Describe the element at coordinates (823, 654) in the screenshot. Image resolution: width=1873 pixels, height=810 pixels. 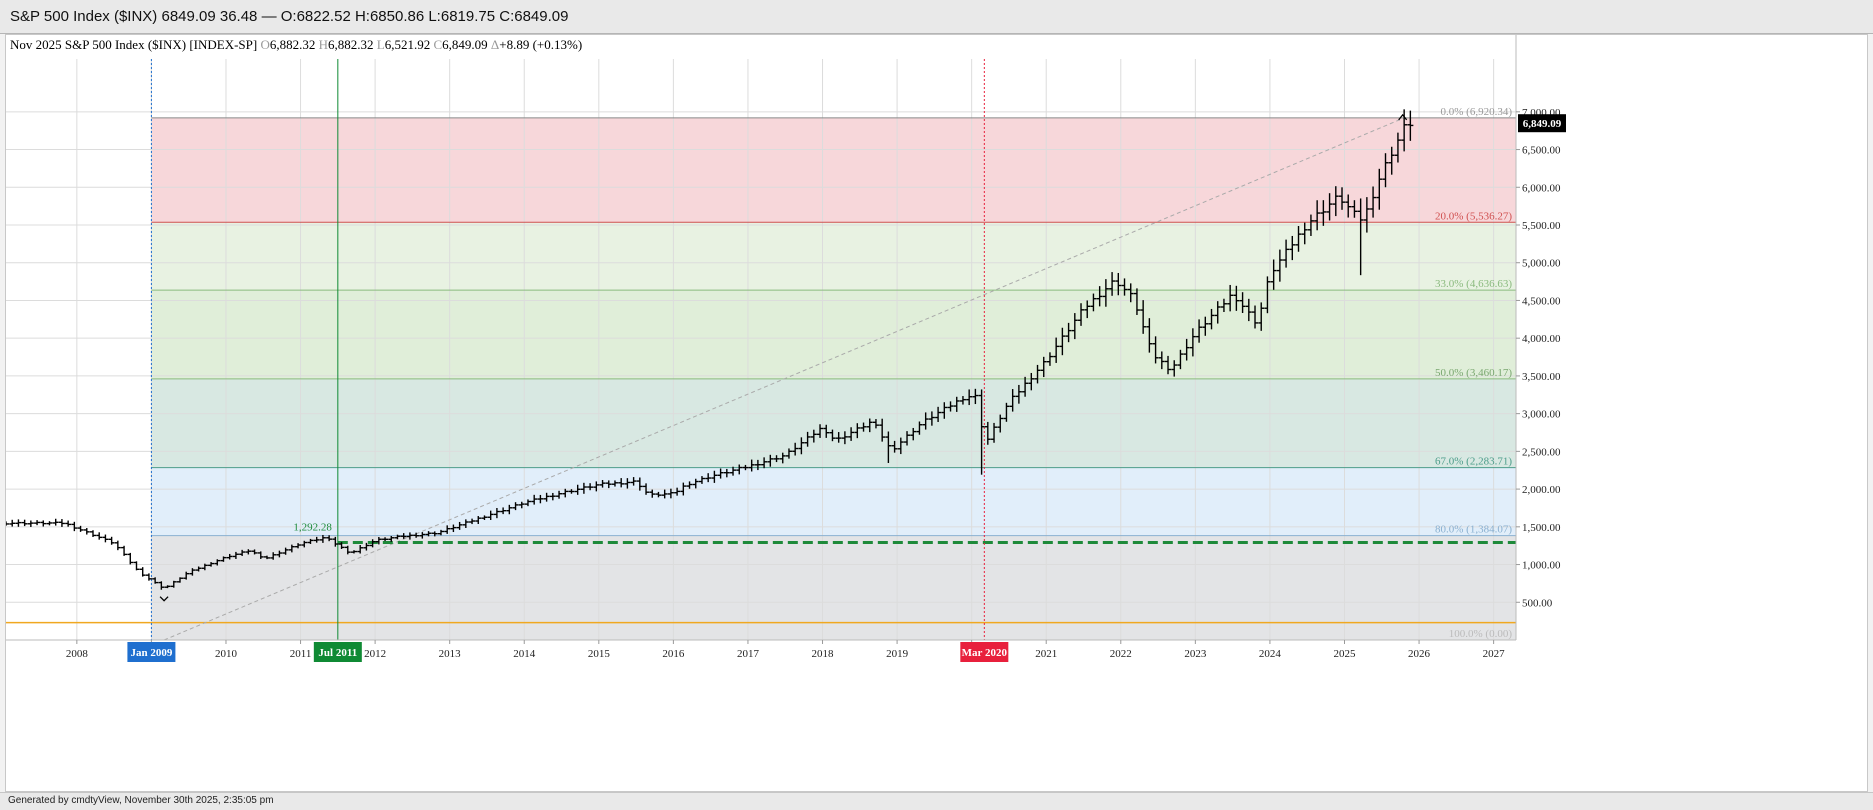
I see `x-tick-label: 2018` at that location.